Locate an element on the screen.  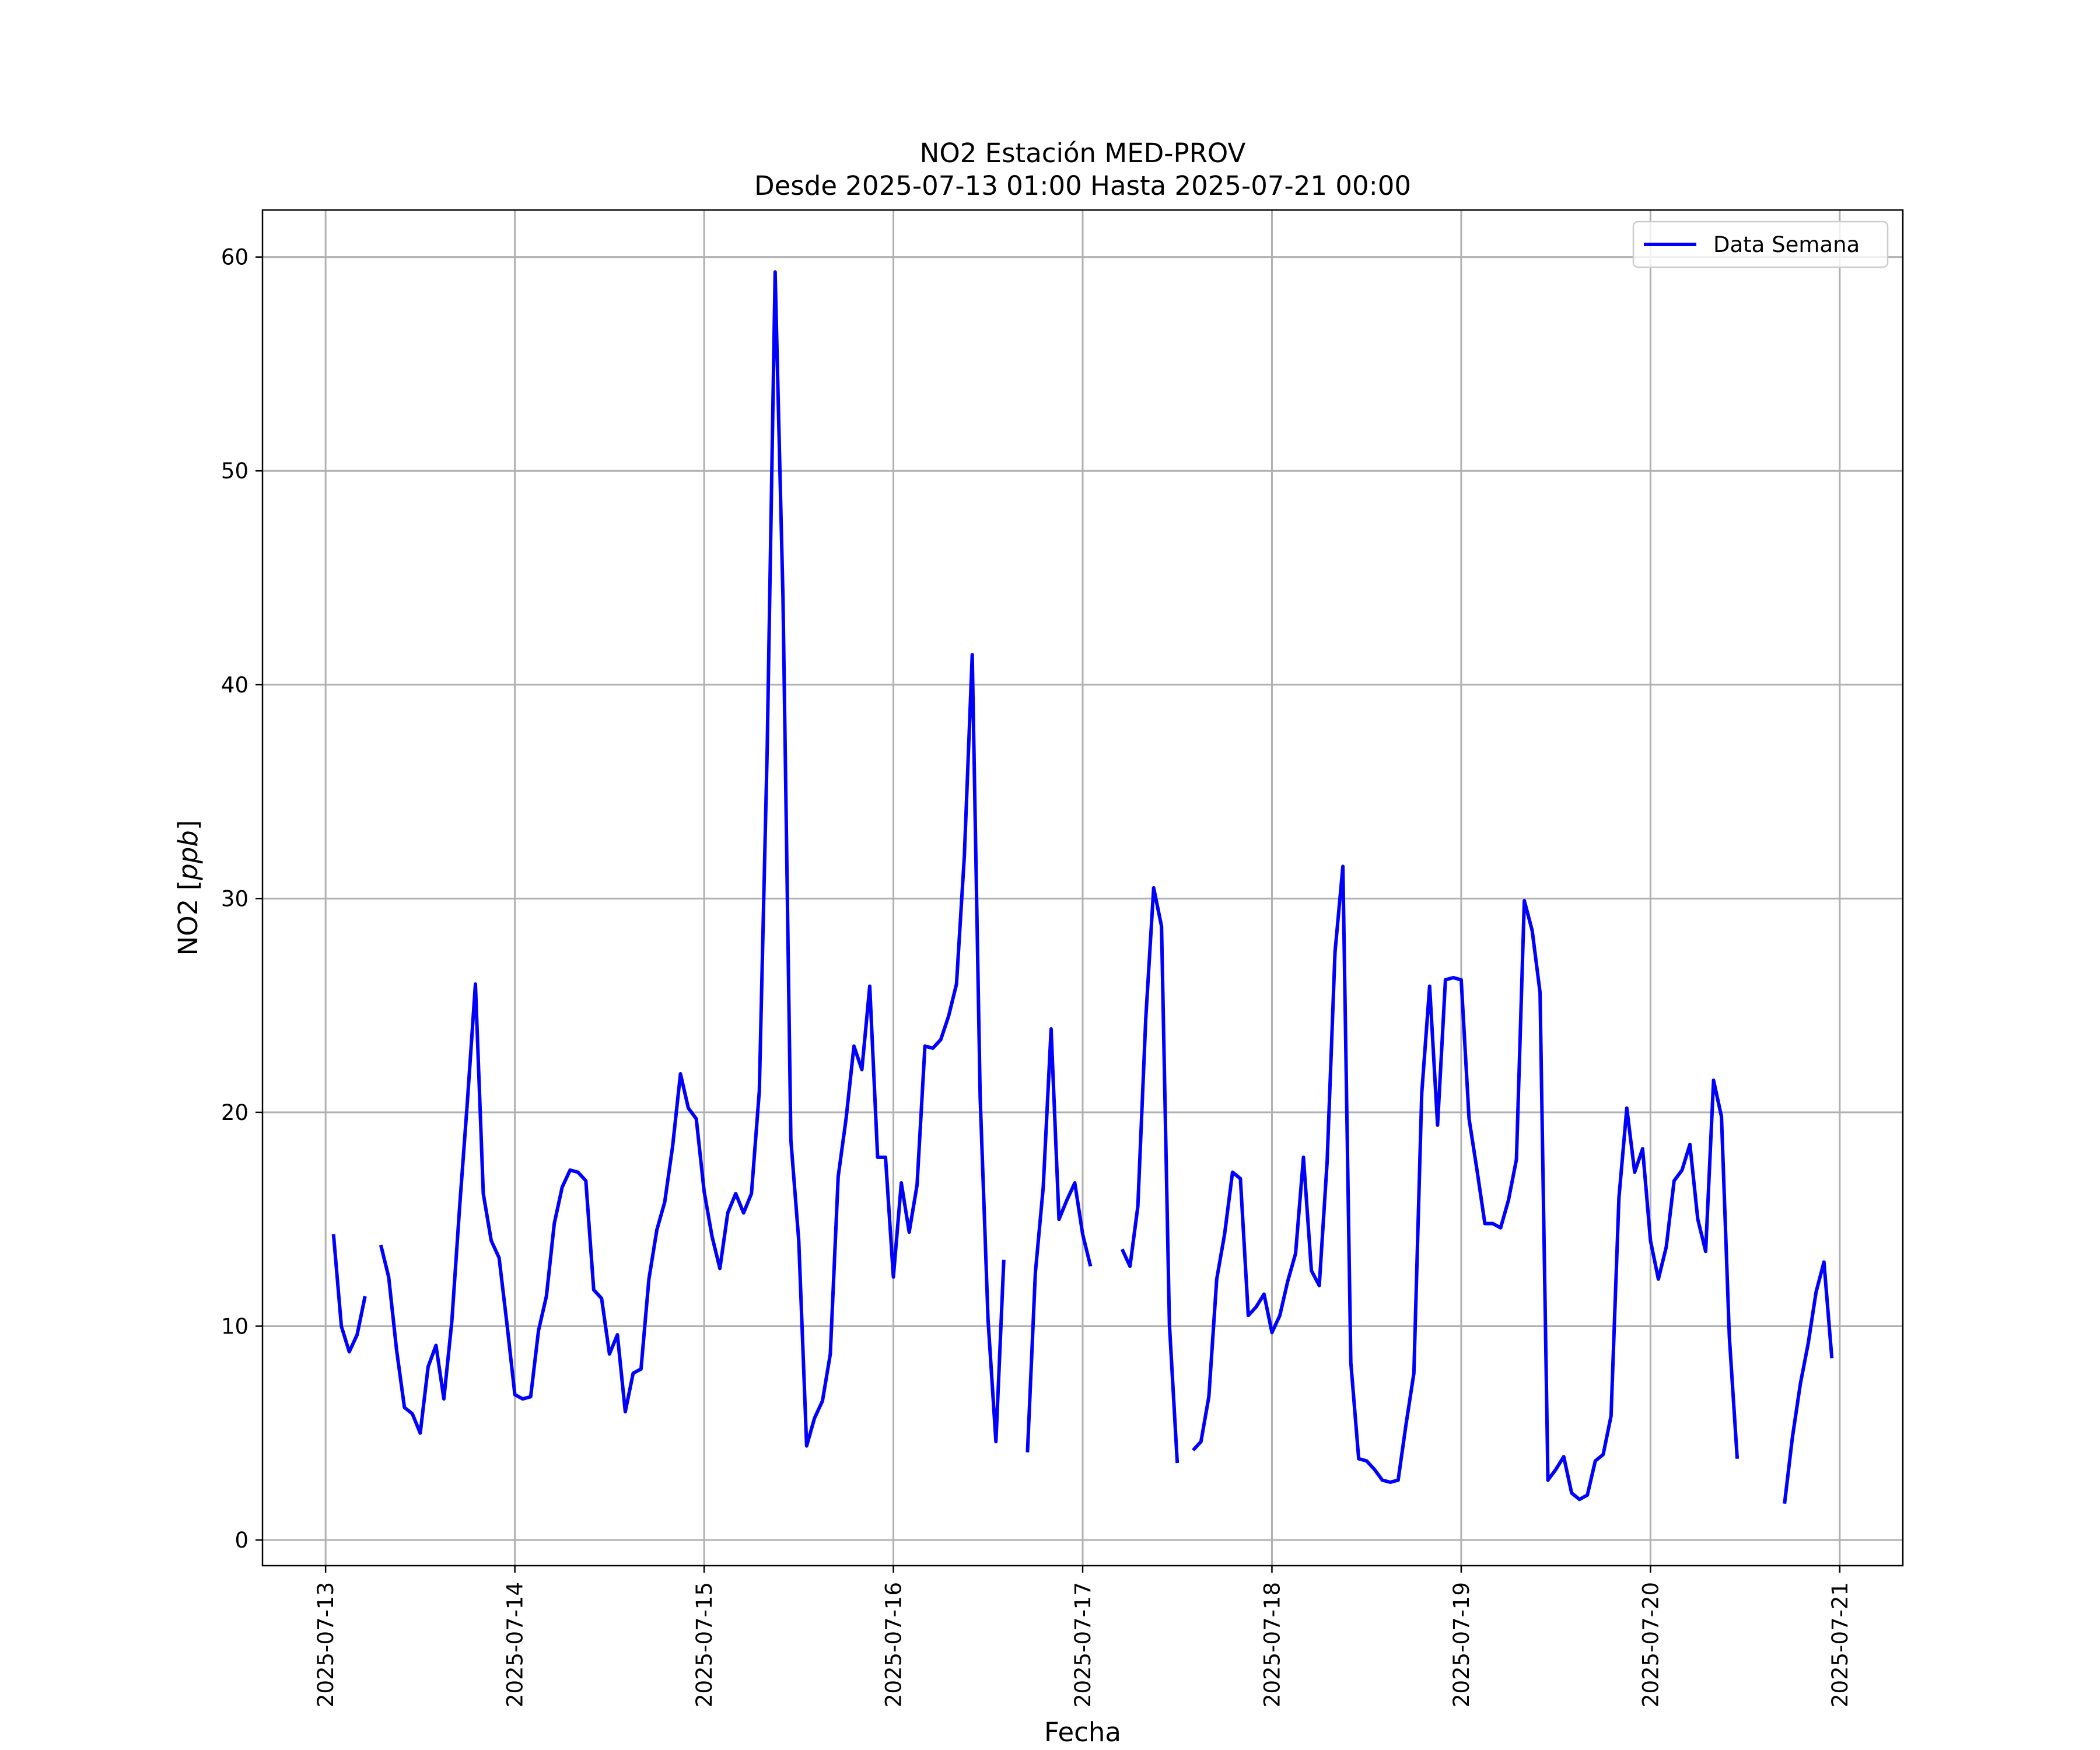
y-tick-label: 50 is located at coordinates (235, 471).